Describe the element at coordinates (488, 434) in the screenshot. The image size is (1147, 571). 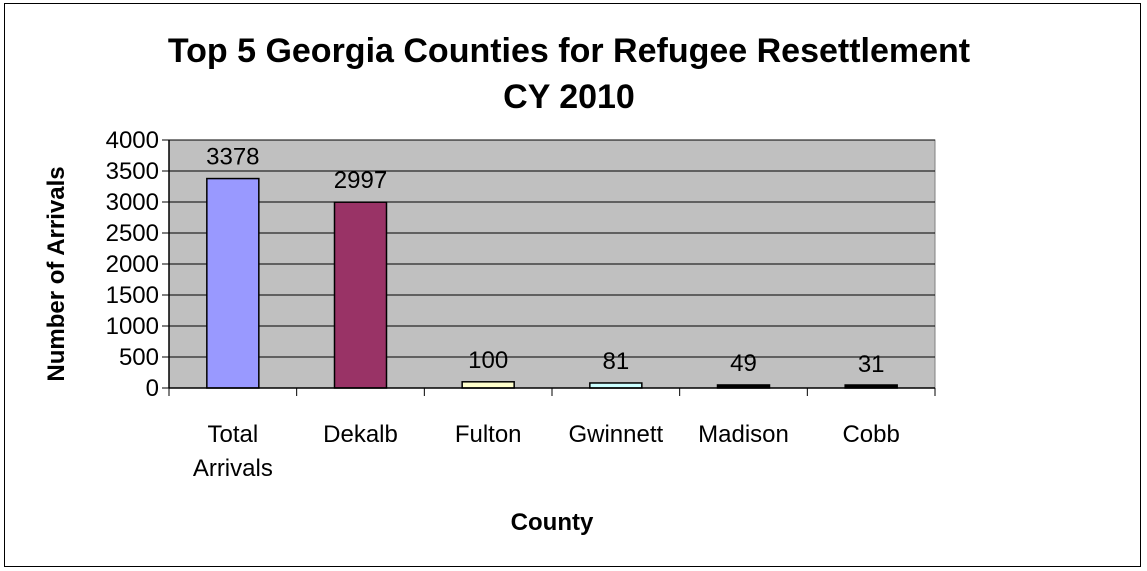
I see `x-tick-label: Fulton` at that location.